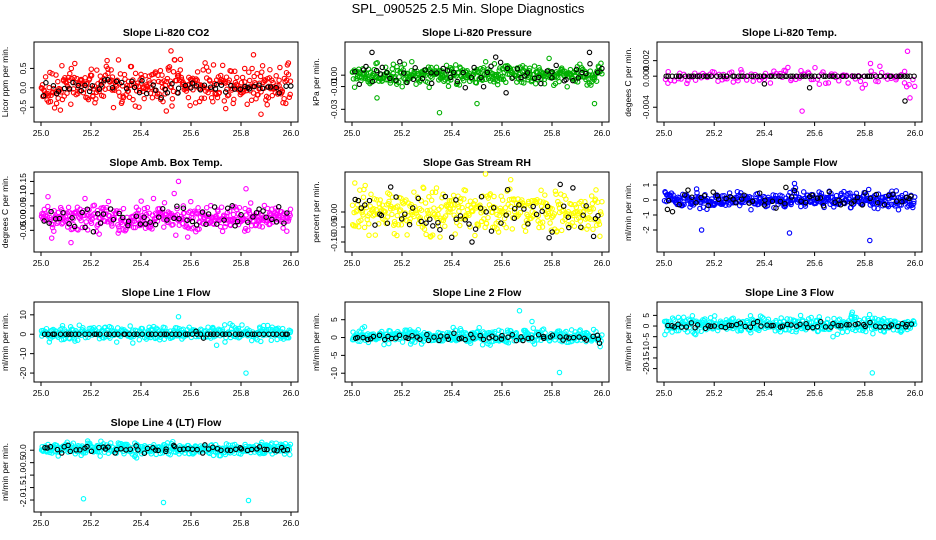 The width and height of the screenshot is (936, 540). Describe the element at coordinates (316, 82) in the screenshot. I see `y-axis-label: kPa per min.` at that location.